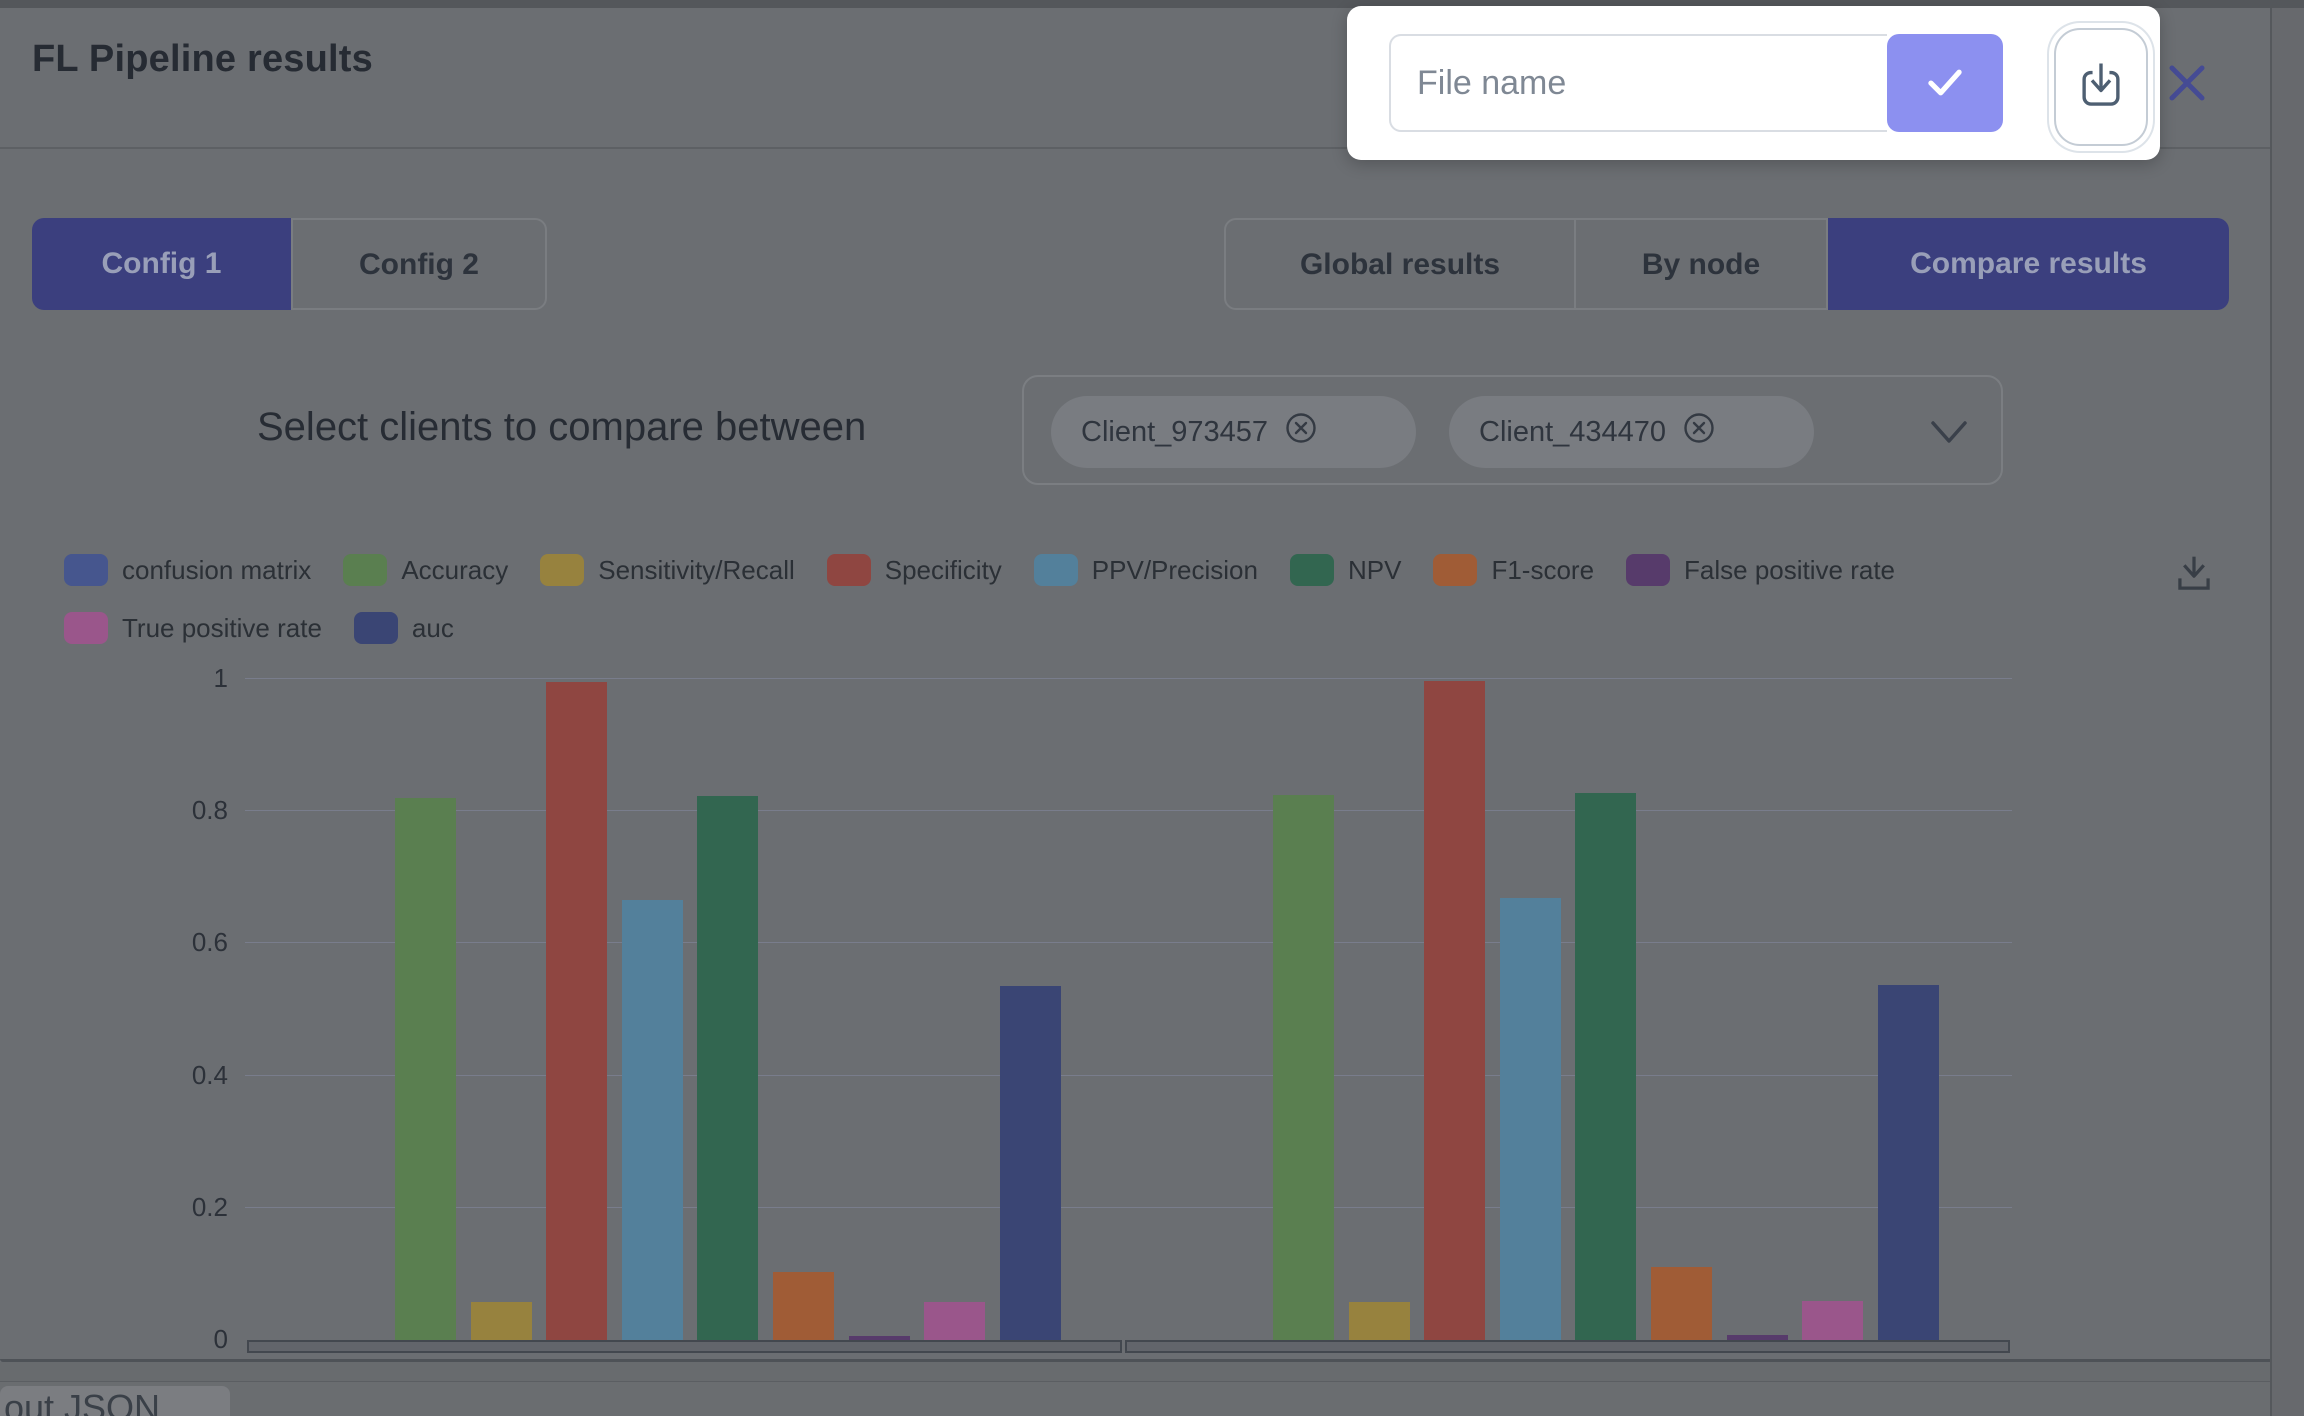 The width and height of the screenshot is (2304, 1416). What do you see at coordinates (1135, 1371) in the screenshot?
I see `backdrop` at bounding box center [1135, 1371].